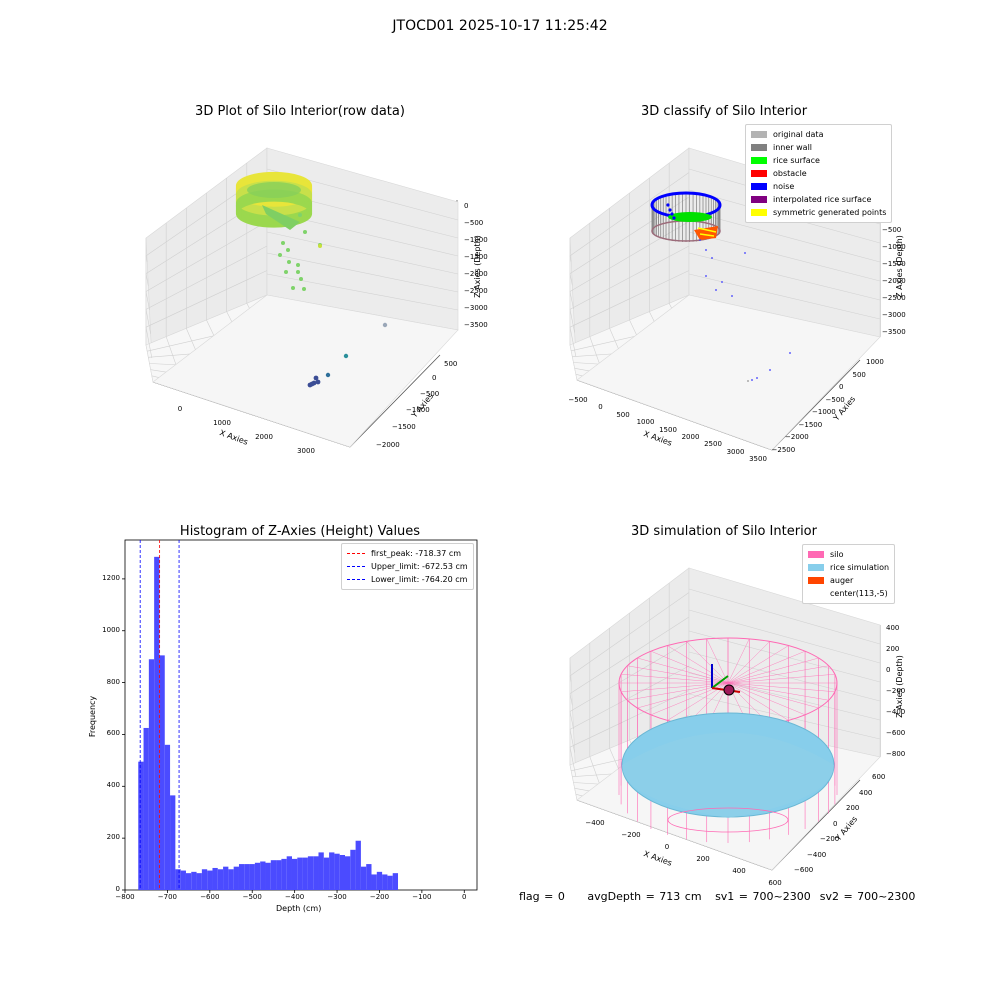  Describe the element at coordinates (125, 897) in the screenshot. I see `hist-xtick-label: −800` at that location.